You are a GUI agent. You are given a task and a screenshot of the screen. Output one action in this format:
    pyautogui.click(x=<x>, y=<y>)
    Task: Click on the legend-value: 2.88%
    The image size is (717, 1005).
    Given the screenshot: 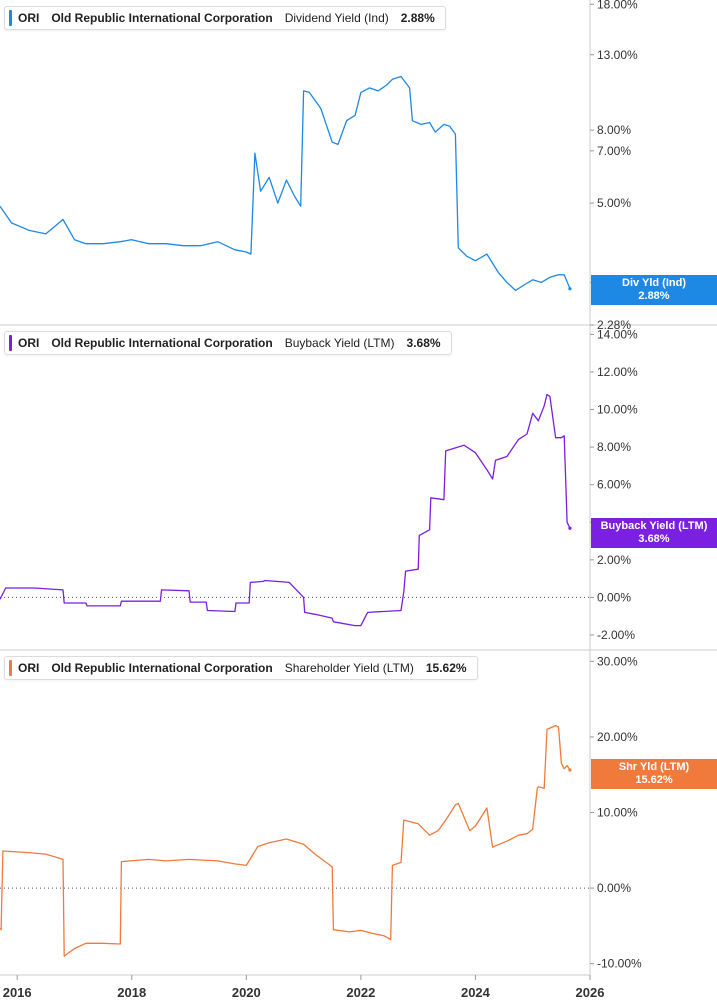 What is the action you would take?
    pyautogui.click(x=417, y=18)
    